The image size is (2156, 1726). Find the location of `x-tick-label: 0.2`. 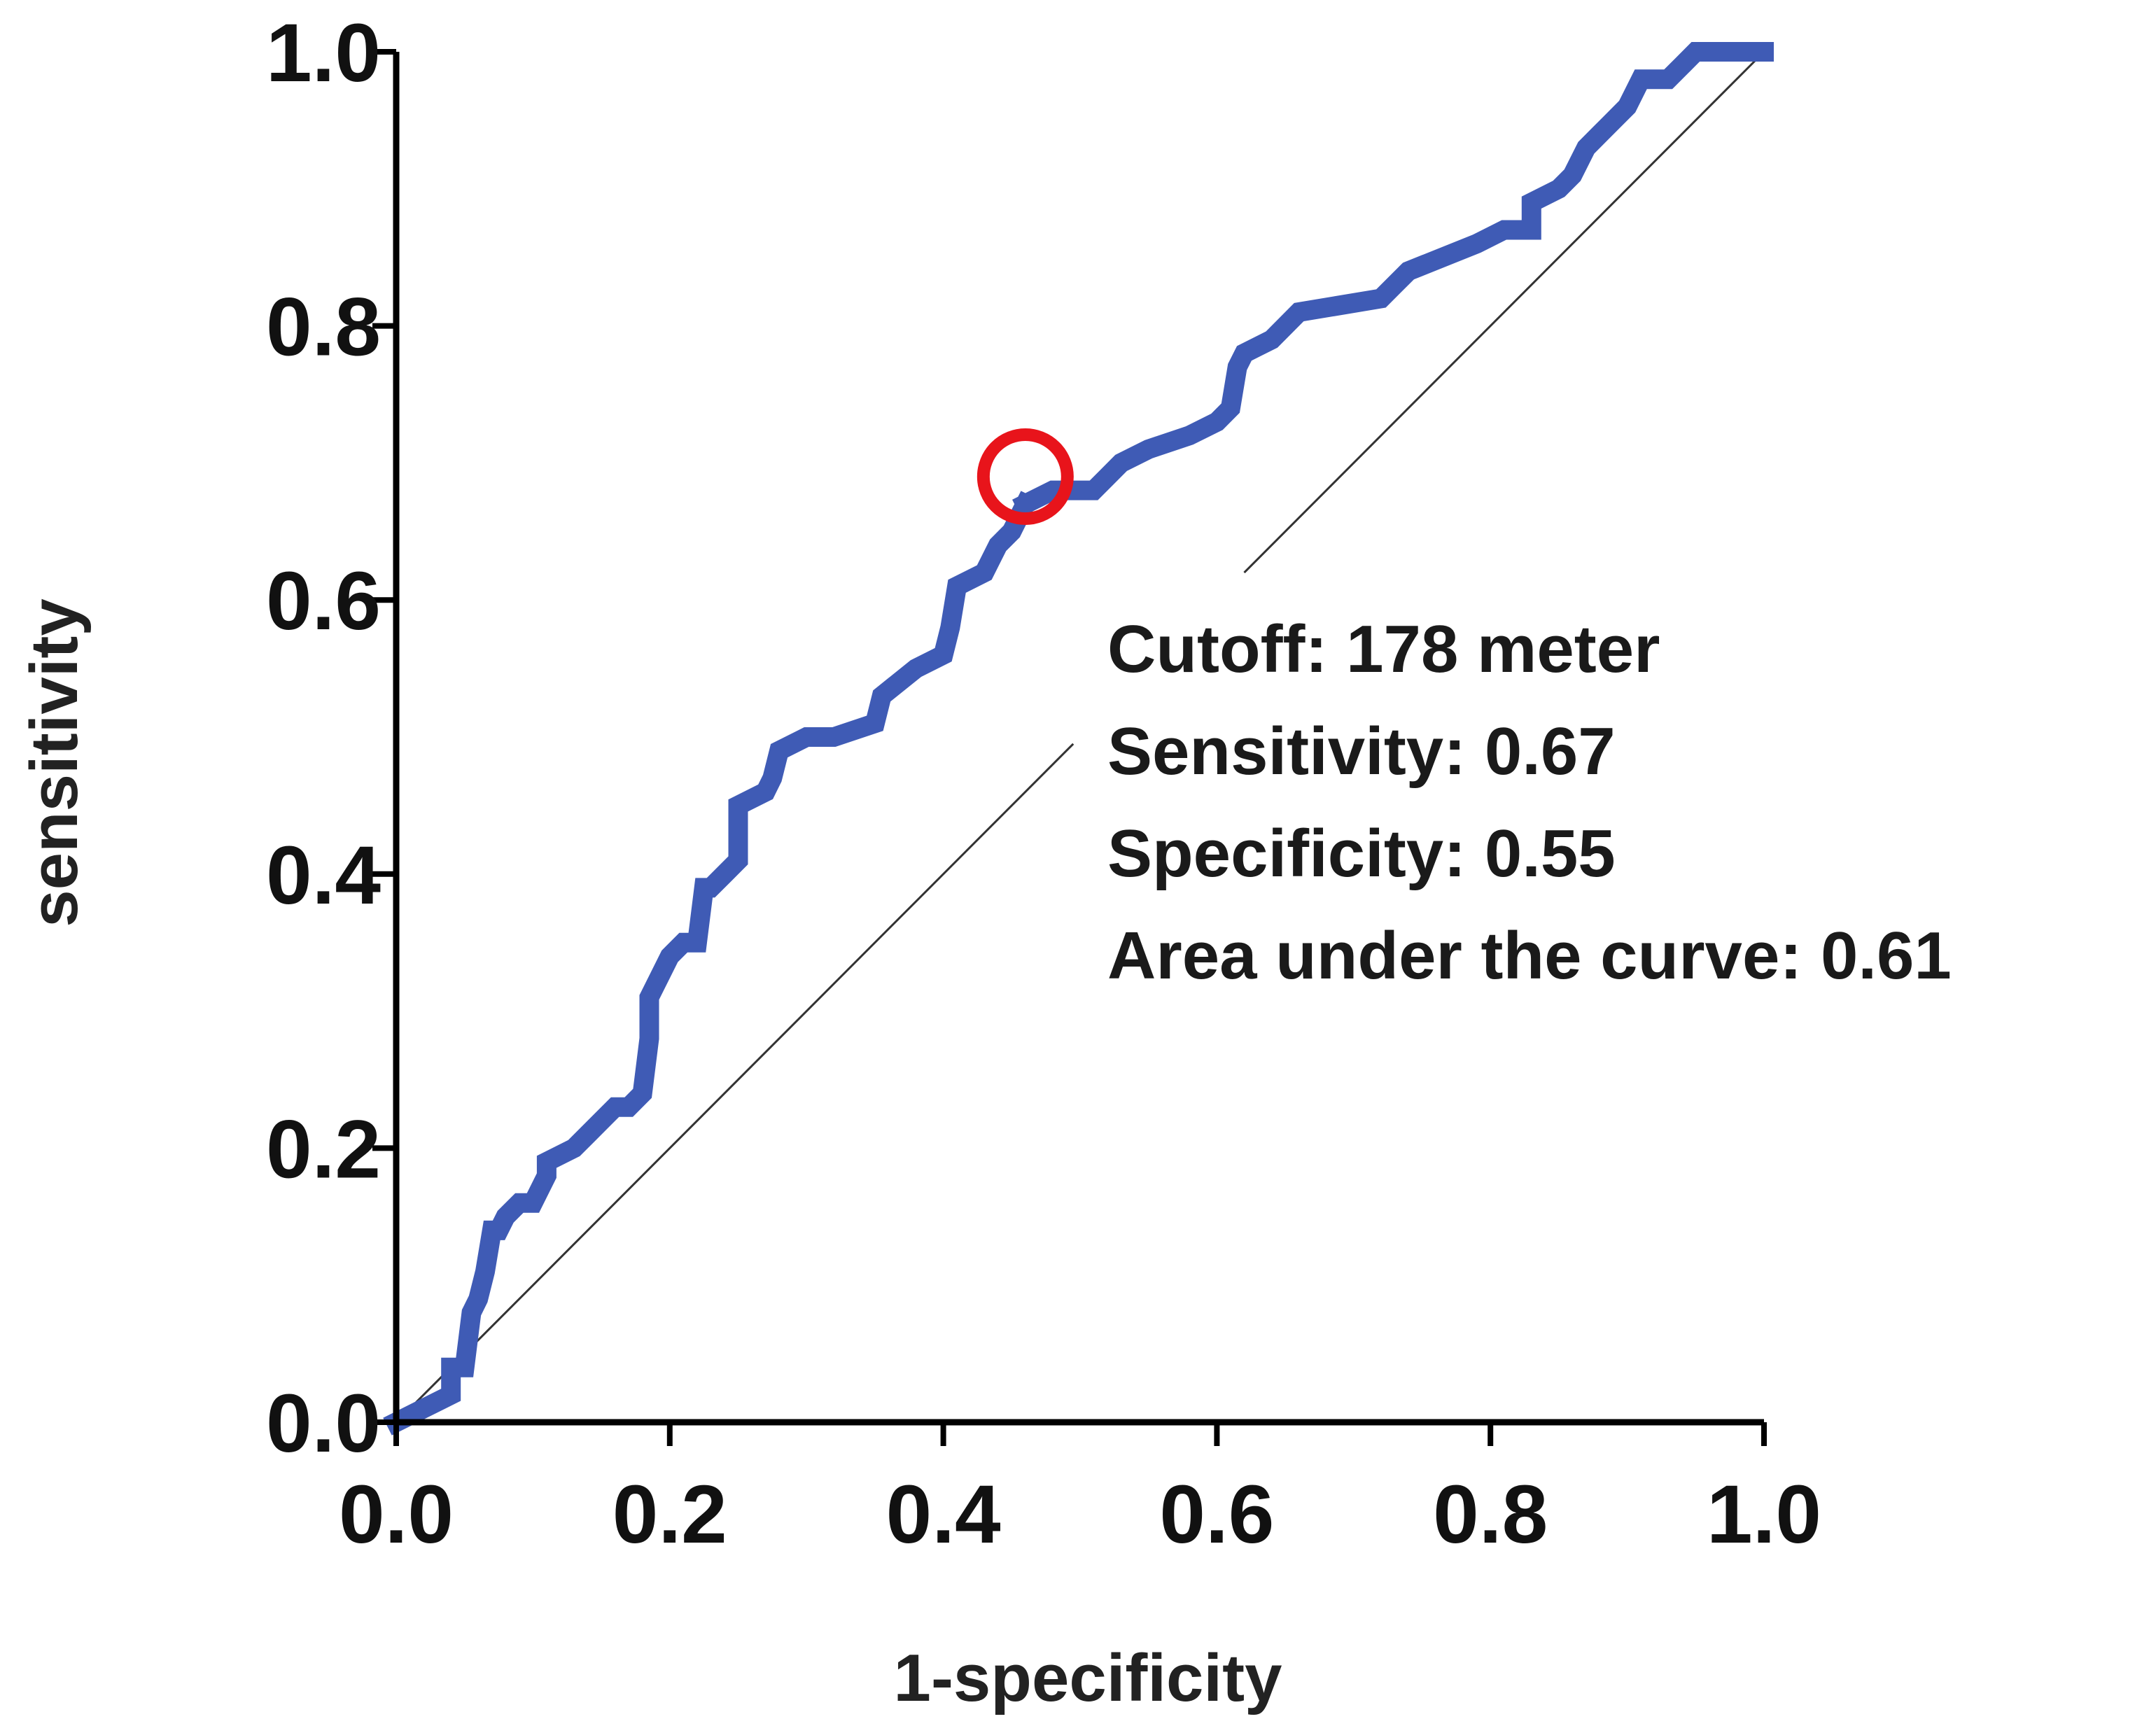

x-tick-label: 0.2 is located at coordinates (669, 1514).